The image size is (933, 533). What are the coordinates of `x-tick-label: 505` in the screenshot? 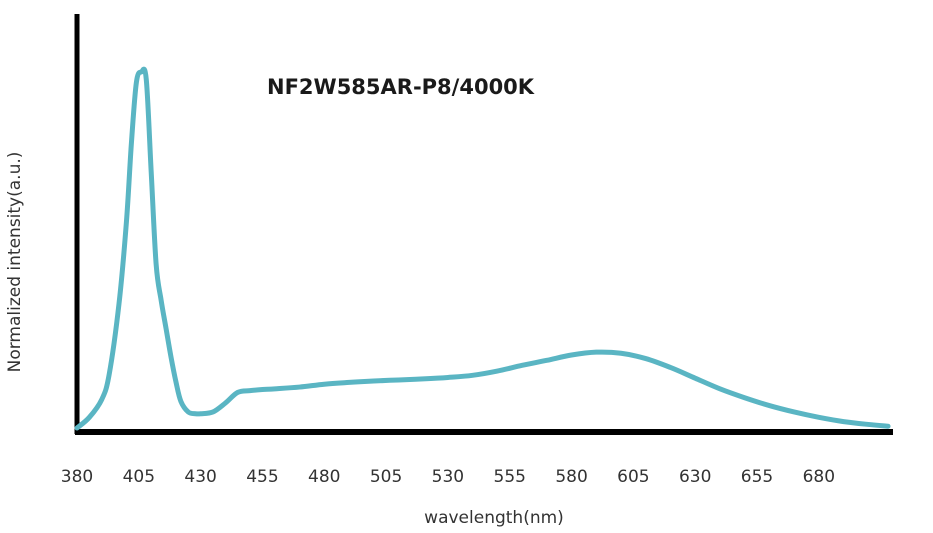 It's located at (386, 477).